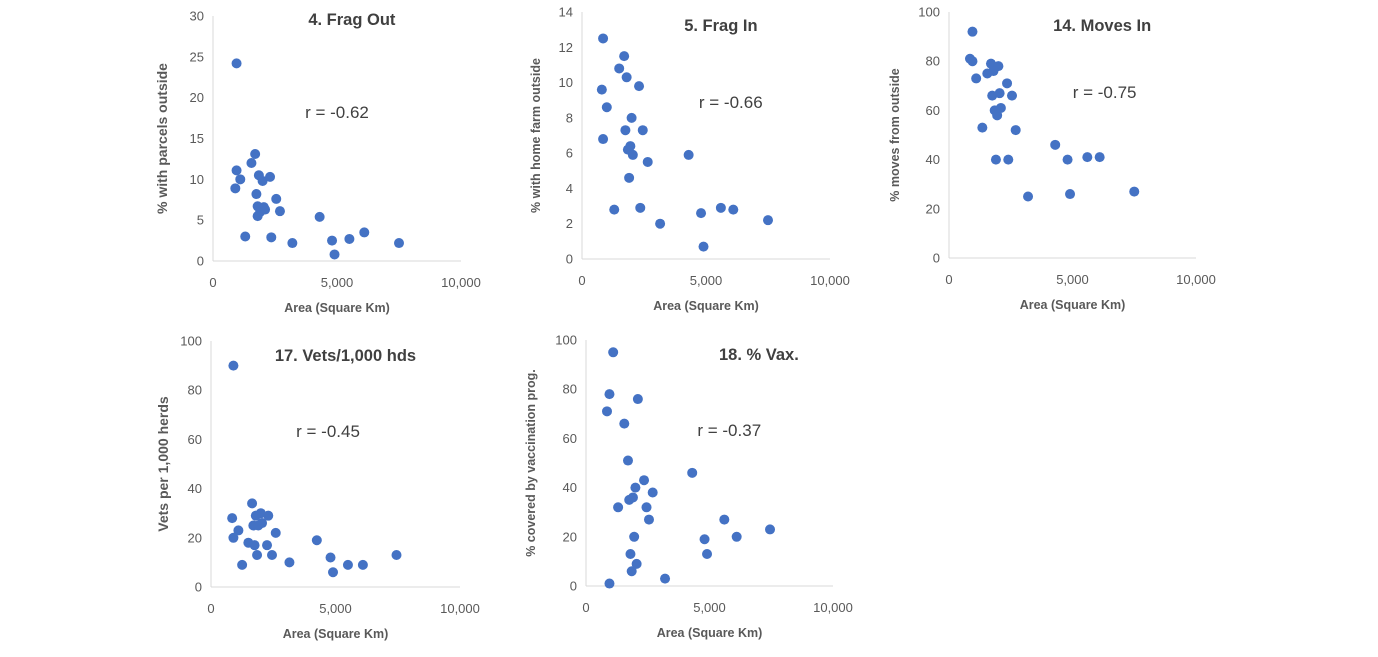 This screenshot has height=657, width=1378. Describe the element at coordinates (1105, 92) in the screenshot. I see `correlation-annotation: r = -0.75` at that location.